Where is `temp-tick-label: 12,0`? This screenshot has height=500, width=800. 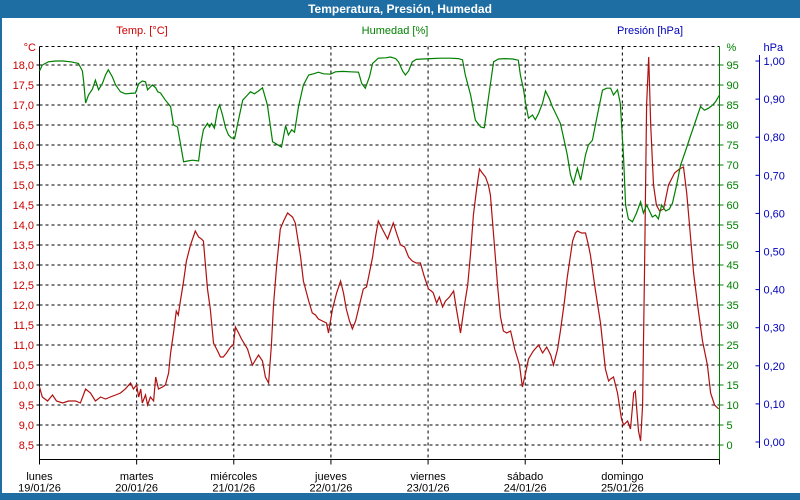 temp-tick-label: 12,0 is located at coordinates (23, 306).